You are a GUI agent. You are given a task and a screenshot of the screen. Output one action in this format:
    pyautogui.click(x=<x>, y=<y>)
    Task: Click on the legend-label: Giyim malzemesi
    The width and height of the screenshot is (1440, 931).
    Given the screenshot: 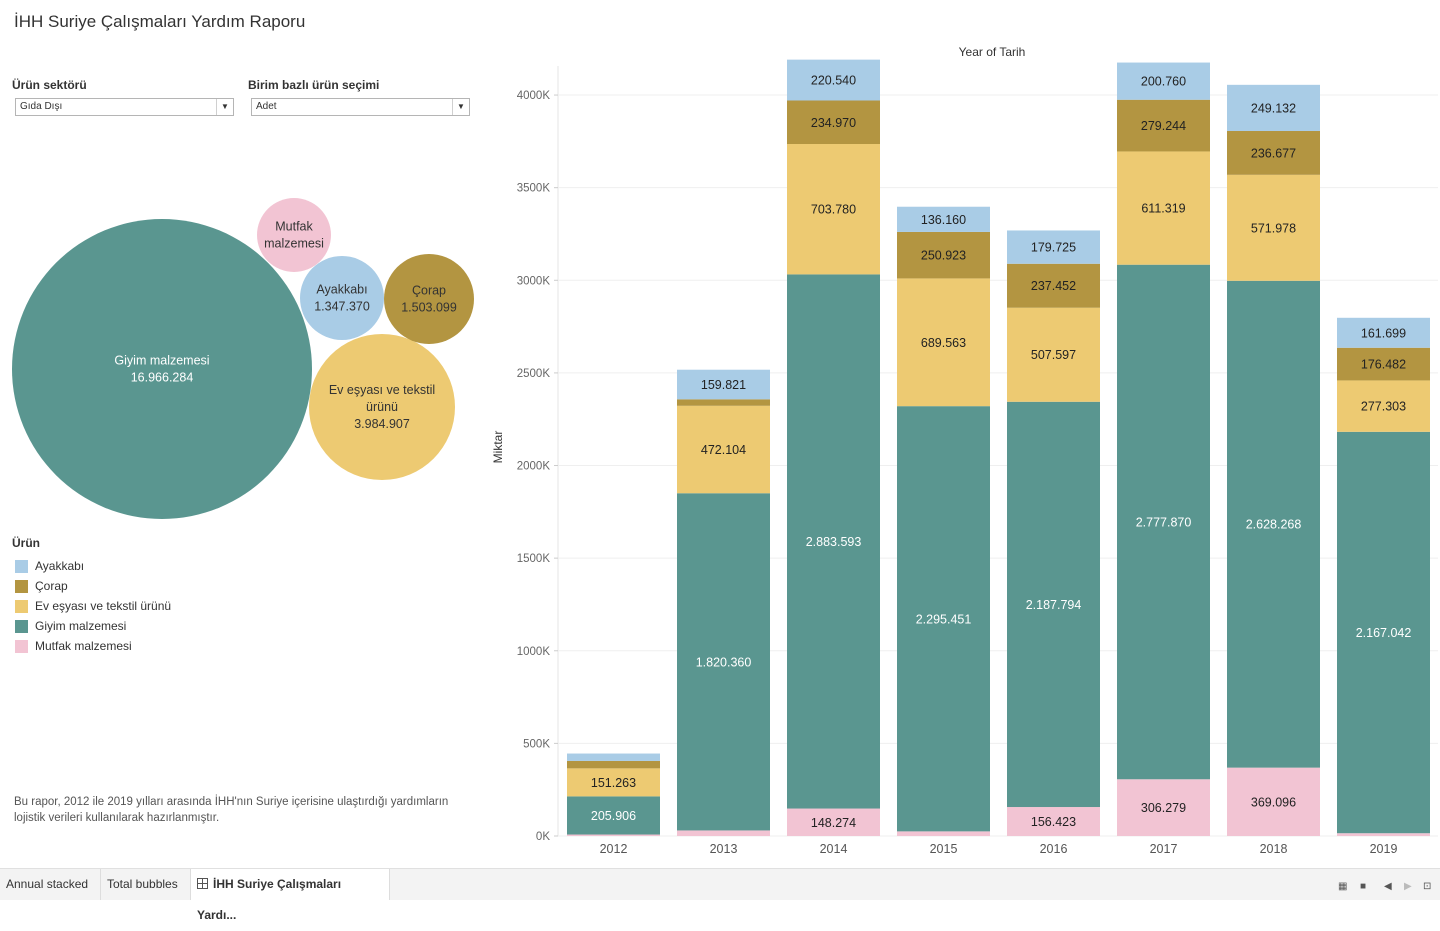 What is the action you would take?
    pyautogui.click(x=81, y=626)
    